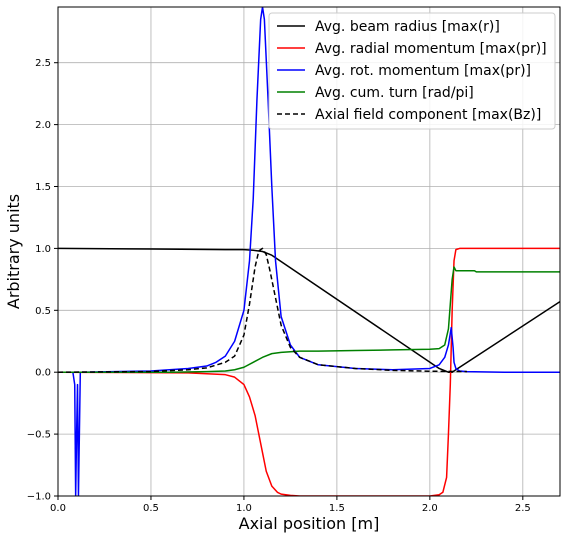 The width and height of the screenshot is (566, 539). Describe the element at coordinates (523, 508) in the screenshot. I see `x-tick-label: 2.5` at that location.